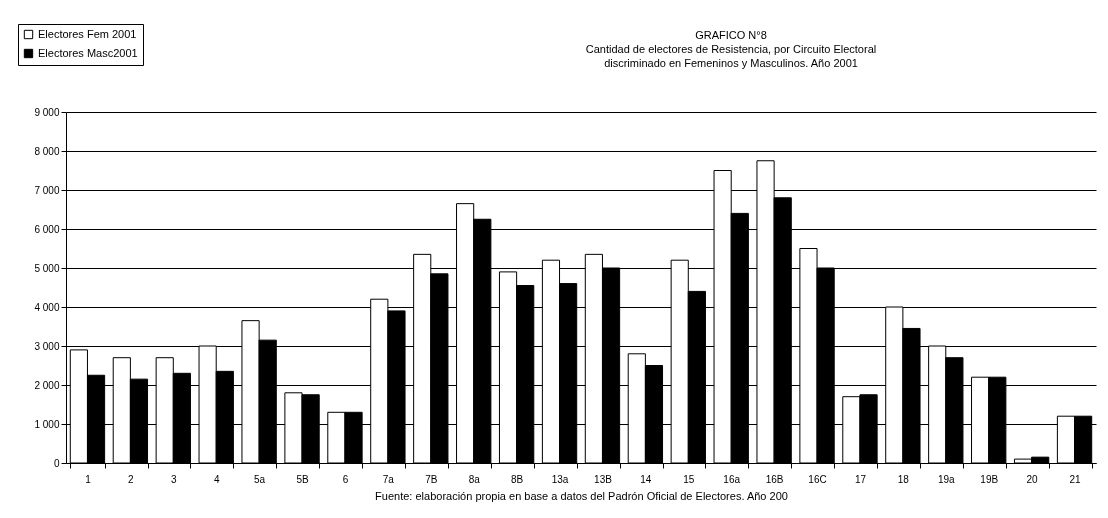 Image resolution: width=1108 pixels, height=518 pixels. I want to click on x-tick-label: 21, so click(1075, 479).